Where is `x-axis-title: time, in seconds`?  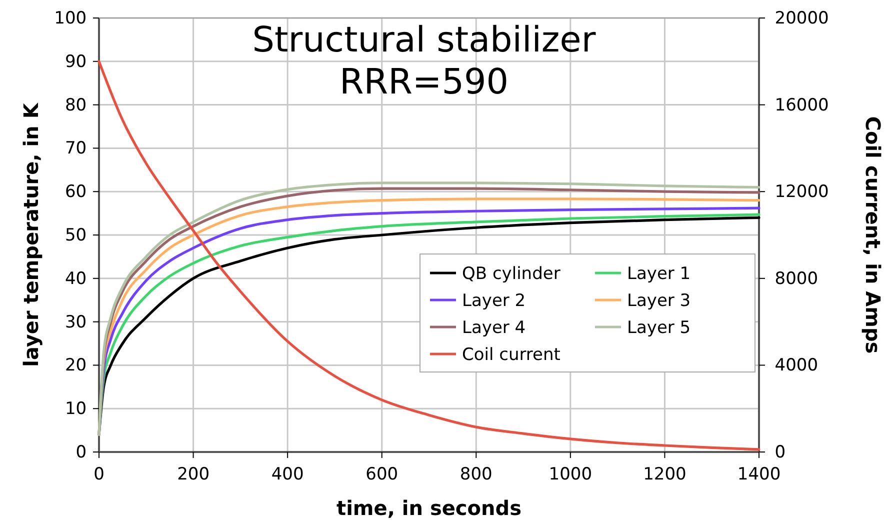 x-axis-title: time, in seconds is located at coordinates (429, 508).